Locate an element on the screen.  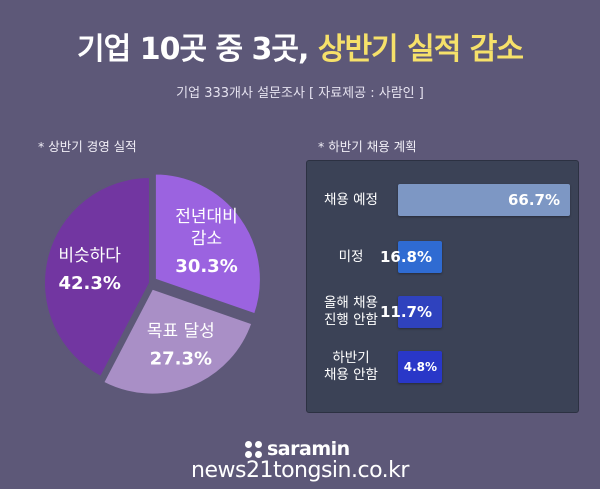
bar-category-label-4: 하반기 채용 안함 is located at coordinates (351, 366).